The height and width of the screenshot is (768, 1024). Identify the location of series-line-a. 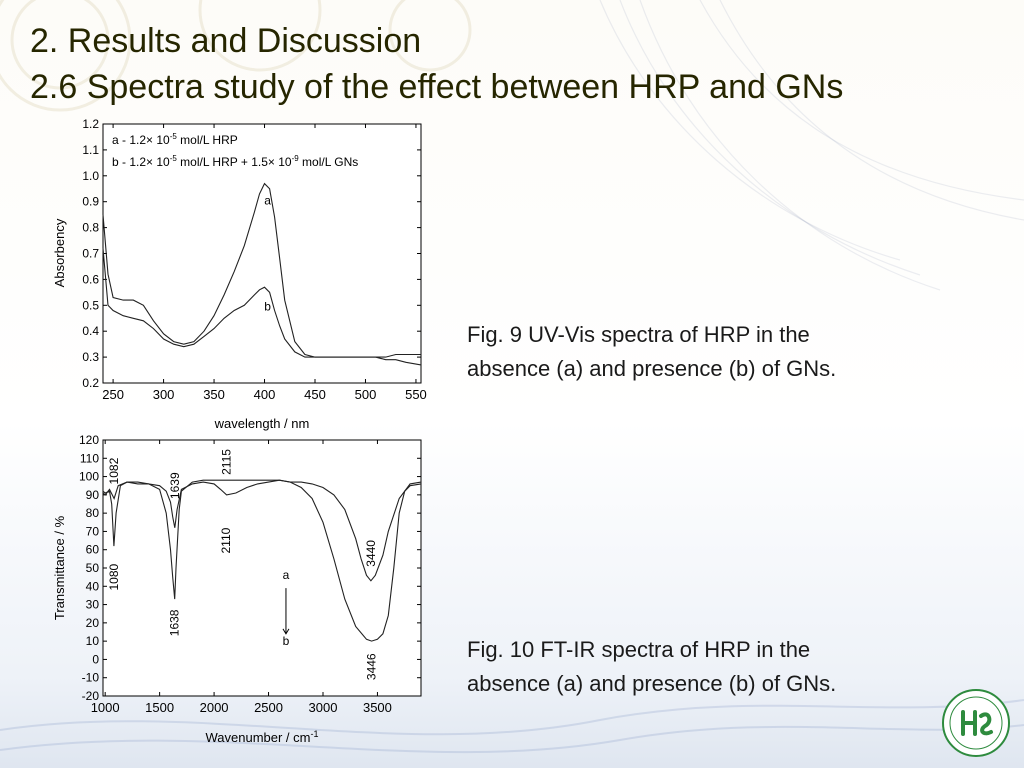
(262, 530).